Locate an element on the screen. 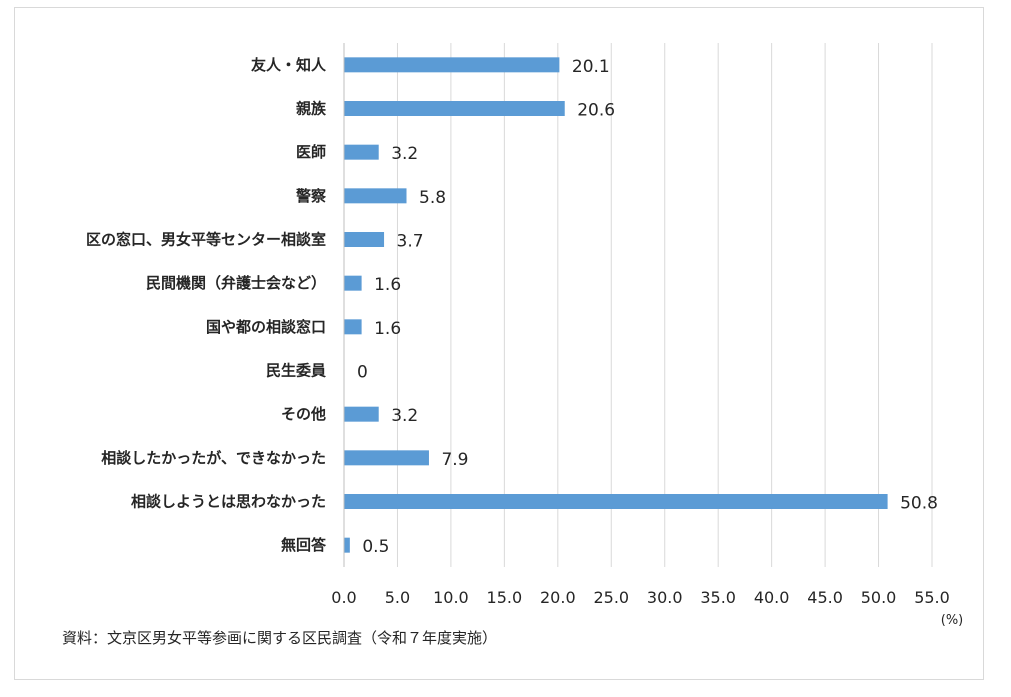 The width and height of the screenshot is (1011, 697). category-label: 相談しようとは思わなかった is located at coordinates (228, 502).